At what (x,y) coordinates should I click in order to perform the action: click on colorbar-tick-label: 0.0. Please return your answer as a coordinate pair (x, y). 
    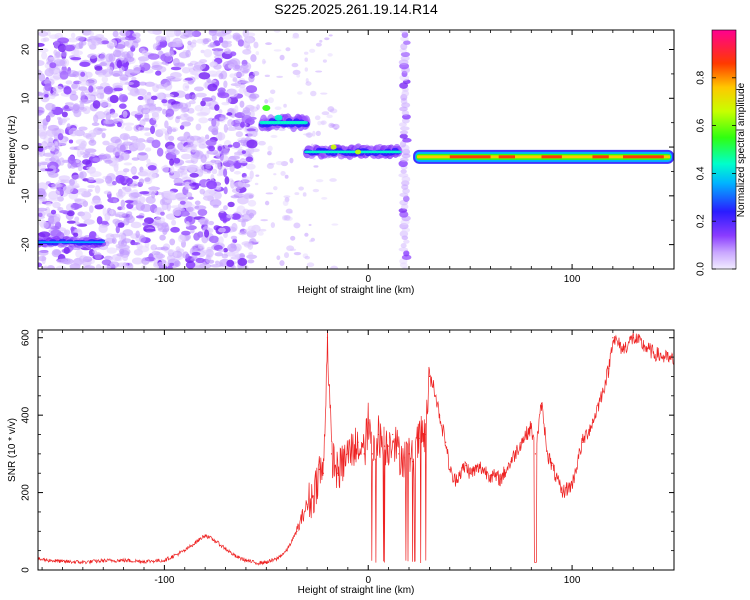
    Looking at the image, I should click on (701, 269).